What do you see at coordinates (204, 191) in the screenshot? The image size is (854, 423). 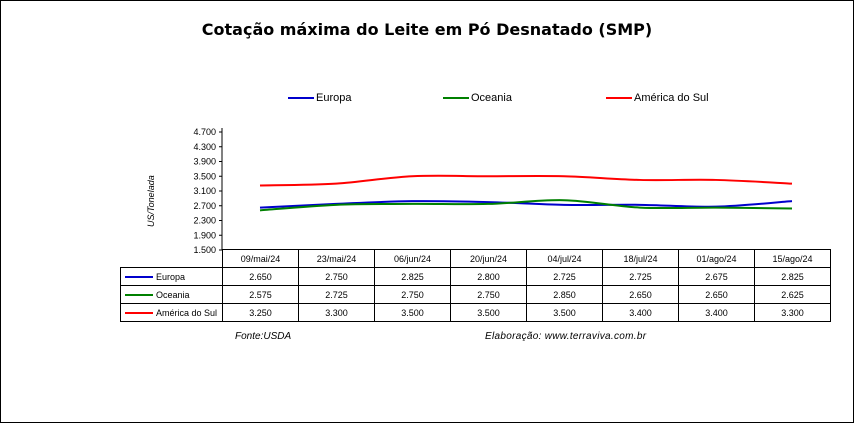 I see `y-tick-label: 3.100` at bounding box center [204, 191].